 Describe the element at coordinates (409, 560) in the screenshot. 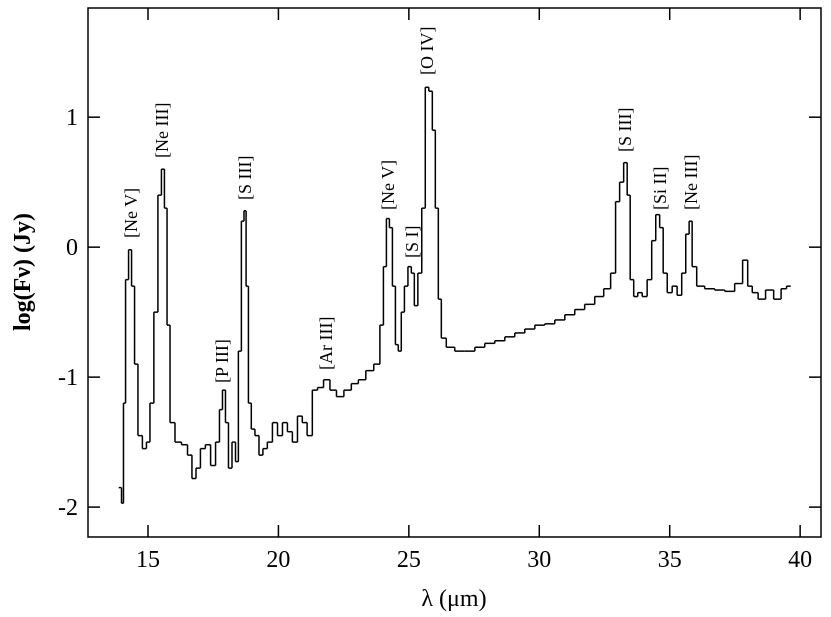

I see `x-tick-label: 25` at that location.